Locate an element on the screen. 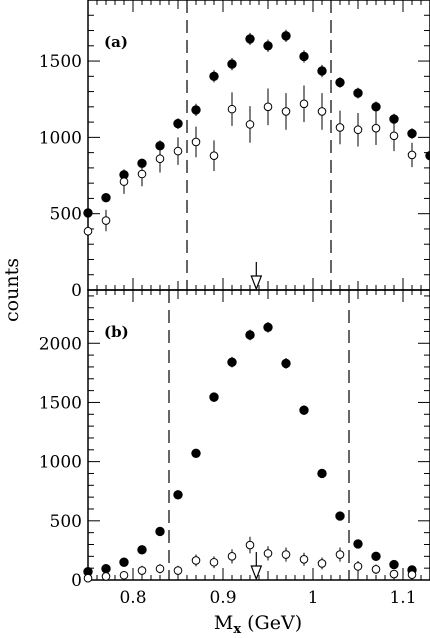  panel-b-label: (b) is located at coordinates (116, 332).